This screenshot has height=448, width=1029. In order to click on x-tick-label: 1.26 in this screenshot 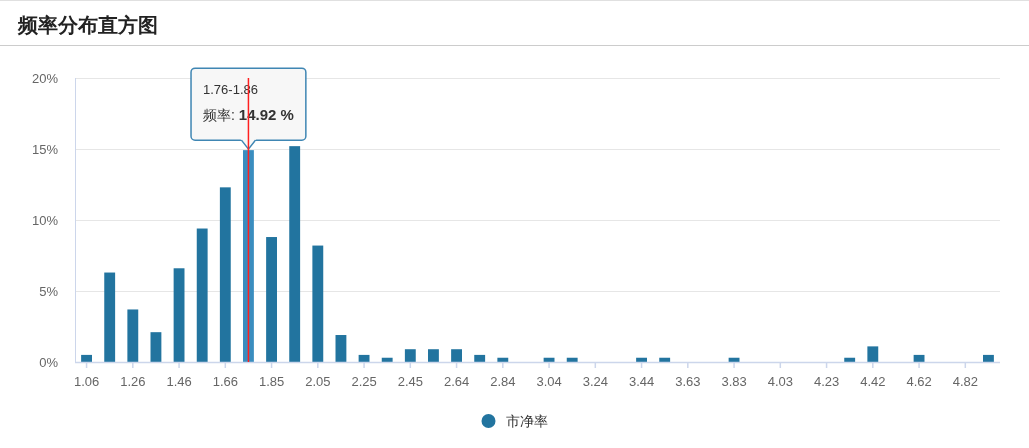, I will do `click(133, 381)`.